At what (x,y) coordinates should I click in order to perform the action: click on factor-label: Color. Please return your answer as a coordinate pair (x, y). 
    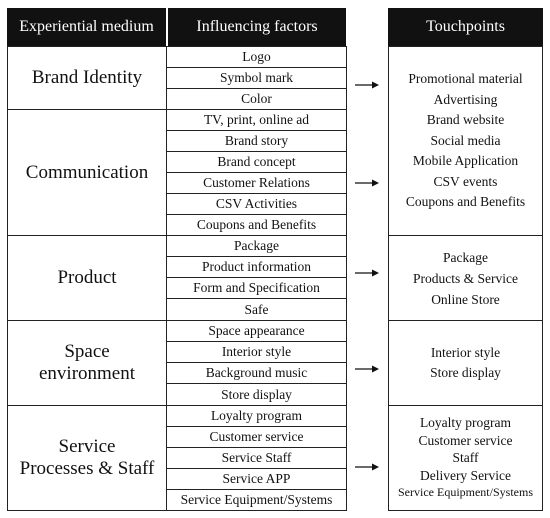
    Looking at the image, I should click on (256, 98).